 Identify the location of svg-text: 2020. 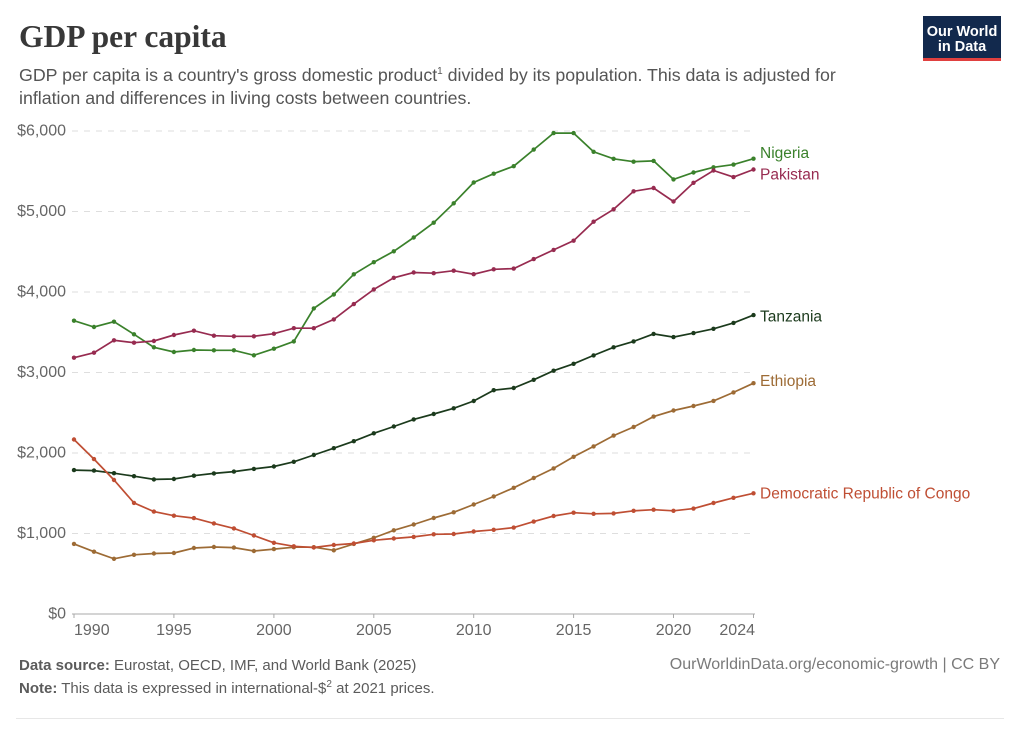
(674, 630).